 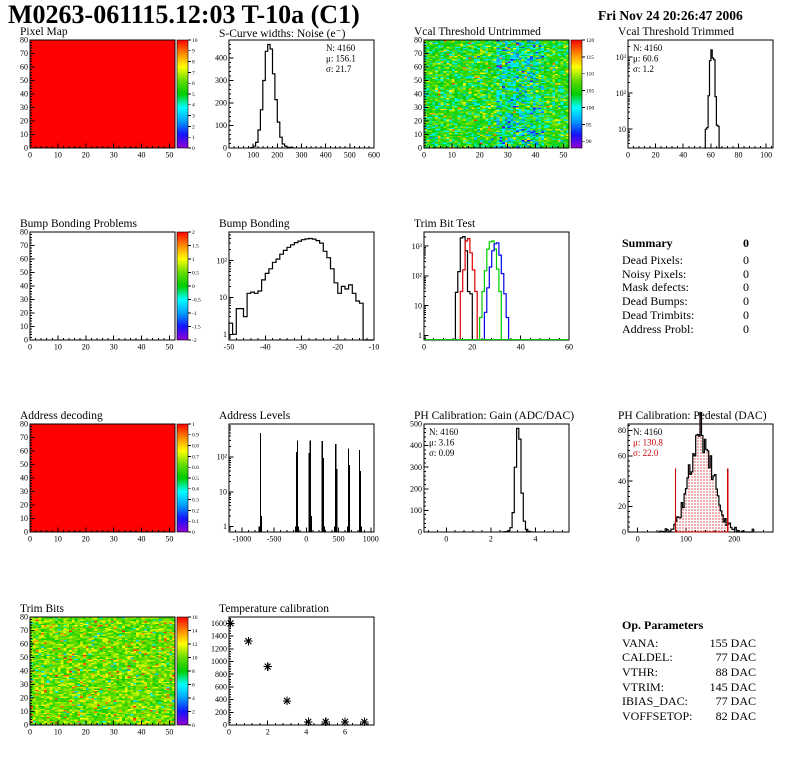 I want to click on address-levels-chart: -1000 -500 0 500 1000 1 10 10², so click(x=298, y=483).